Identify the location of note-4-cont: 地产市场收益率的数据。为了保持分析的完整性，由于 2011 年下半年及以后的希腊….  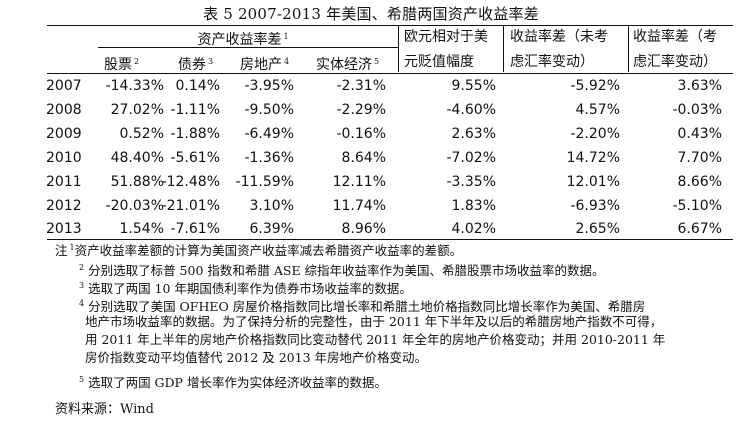
(374, 321).